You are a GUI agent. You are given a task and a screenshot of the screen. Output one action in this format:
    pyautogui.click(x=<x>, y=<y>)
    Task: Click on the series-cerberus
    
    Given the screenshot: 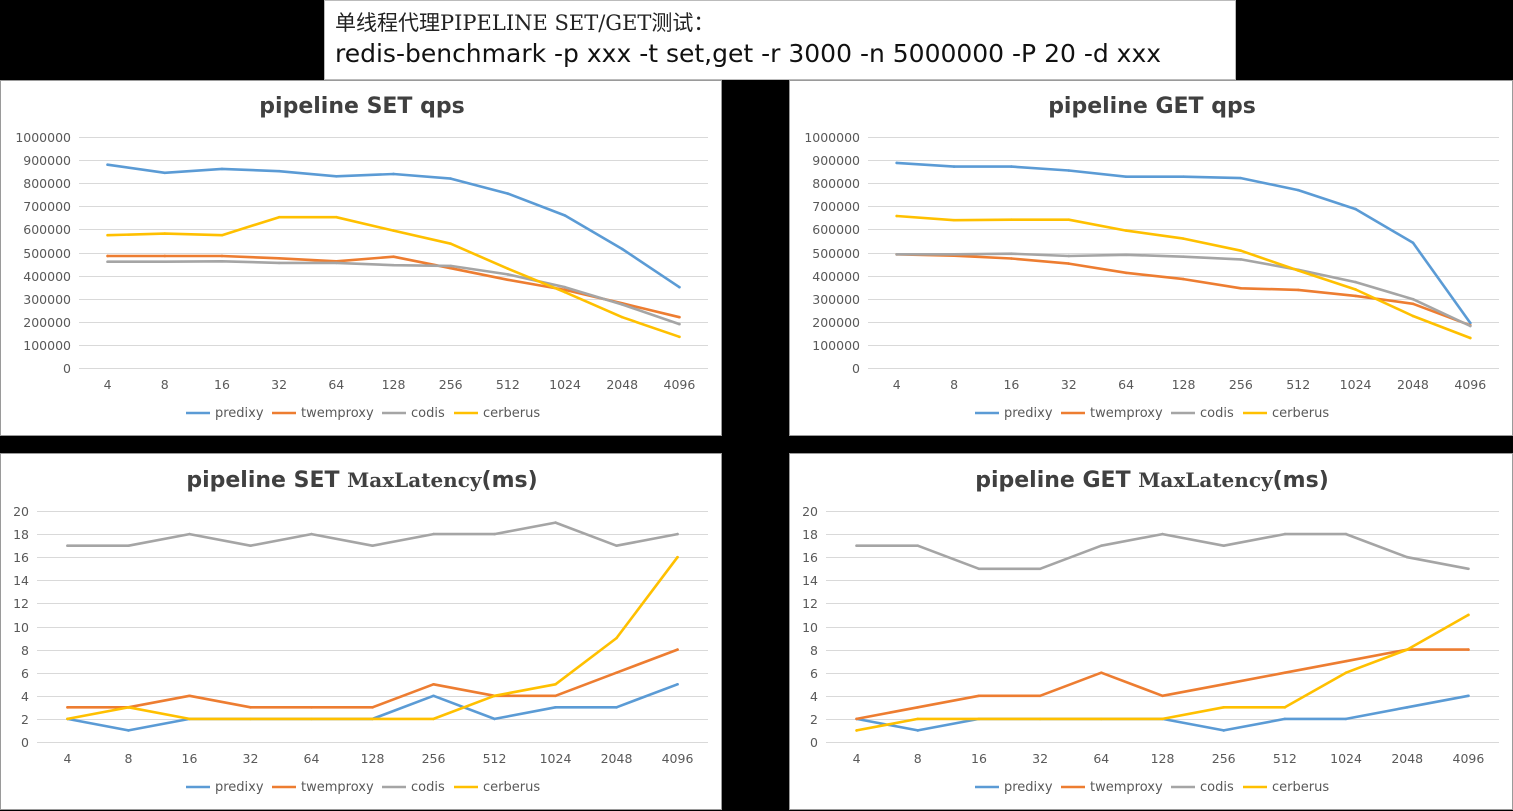 What is the action you would take?
    pyautogui.click(x=1183, y=277)
    